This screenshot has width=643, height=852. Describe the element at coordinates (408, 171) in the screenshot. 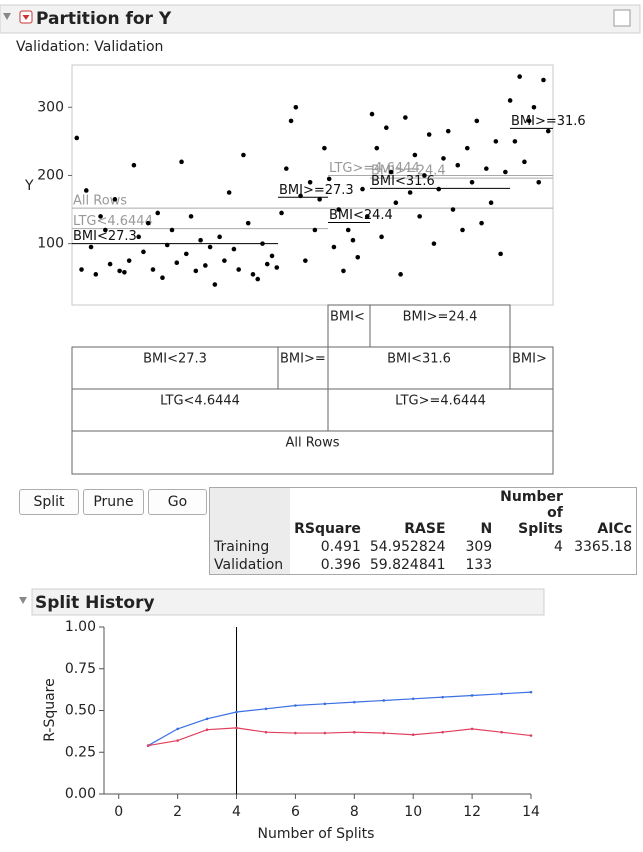

I see `leaf-label: BMI>=24.4` at that location.